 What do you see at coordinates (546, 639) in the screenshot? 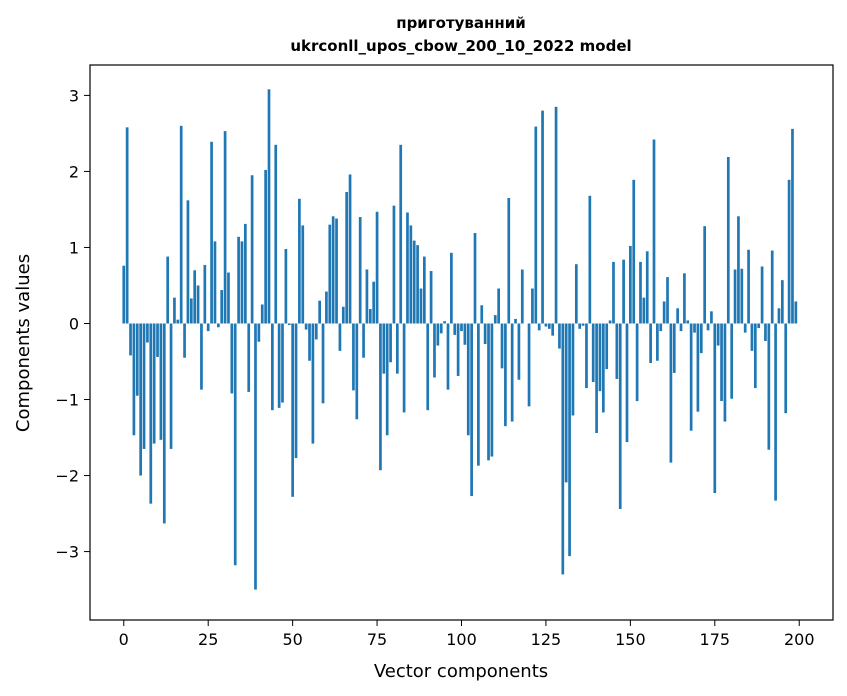
I see `x-tick-label: 125` at bounding box center [546, 639].